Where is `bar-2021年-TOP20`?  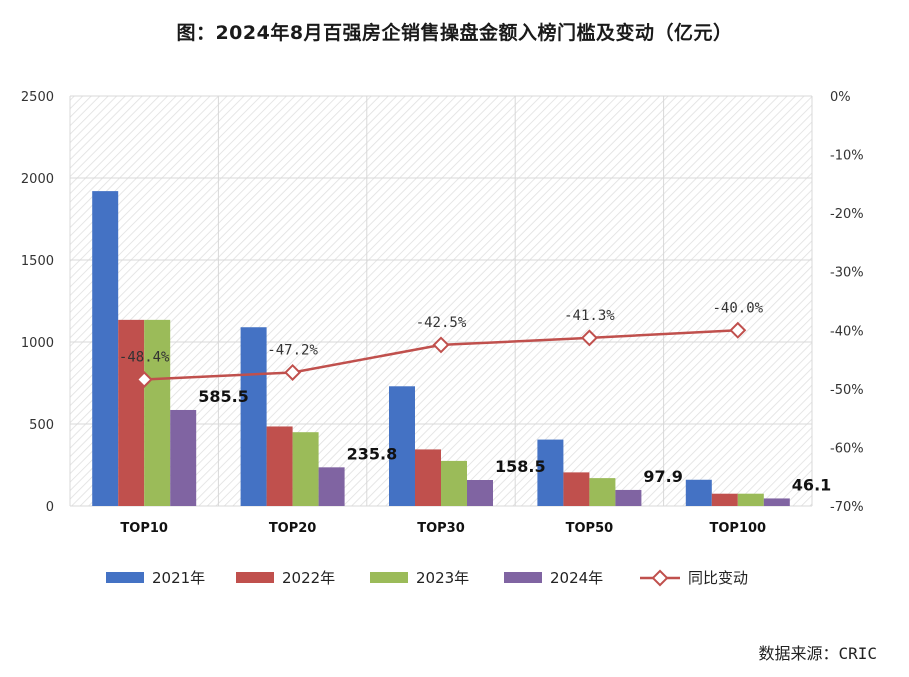
bar-2021年-TOP20 is located at coordinates (253, 416).